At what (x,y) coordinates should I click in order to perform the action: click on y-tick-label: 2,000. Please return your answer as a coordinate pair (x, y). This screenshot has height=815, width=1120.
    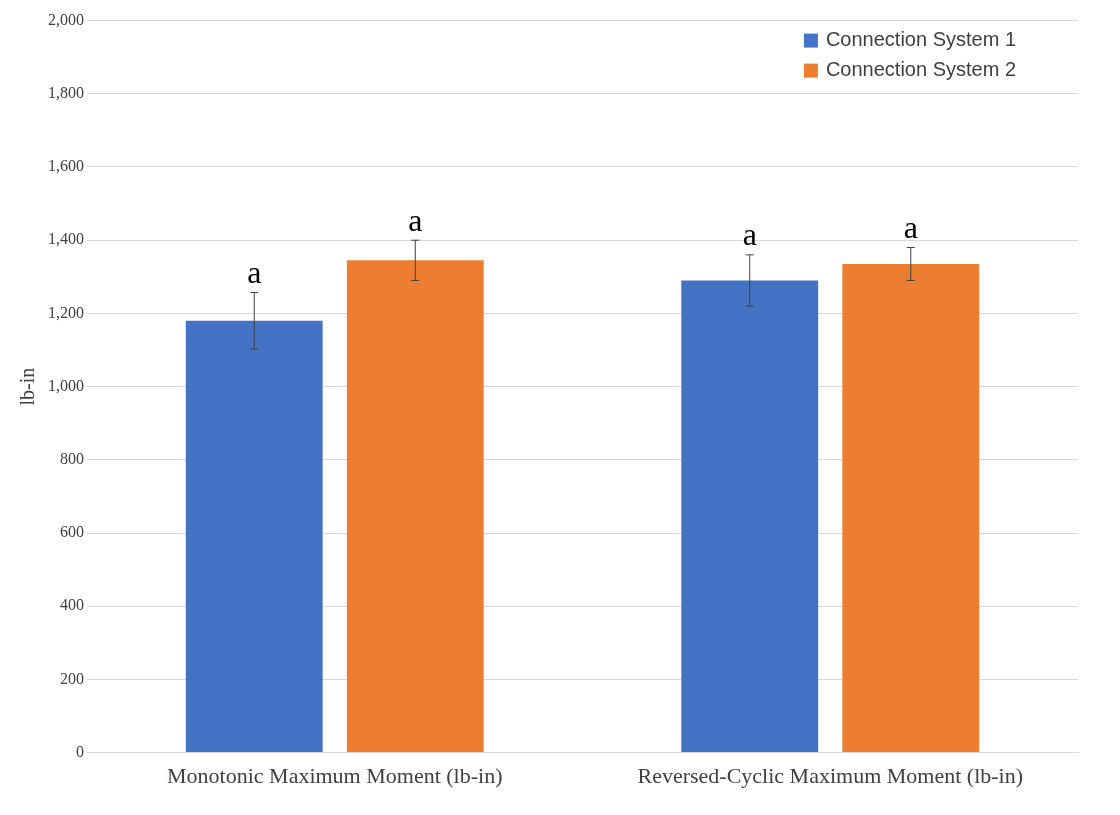
    Looking at the image, I should click on (66, 19).